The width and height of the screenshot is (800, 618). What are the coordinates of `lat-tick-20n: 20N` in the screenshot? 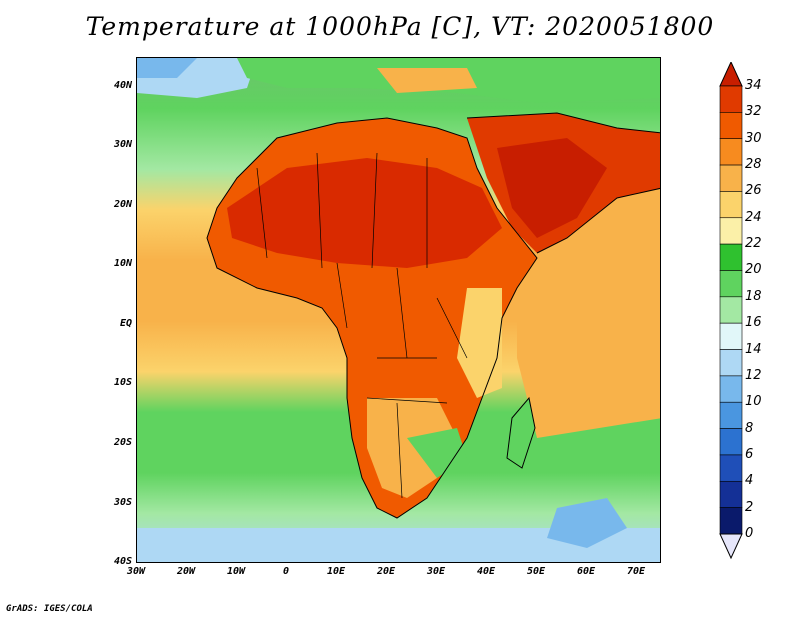 It's located at (122, 204).